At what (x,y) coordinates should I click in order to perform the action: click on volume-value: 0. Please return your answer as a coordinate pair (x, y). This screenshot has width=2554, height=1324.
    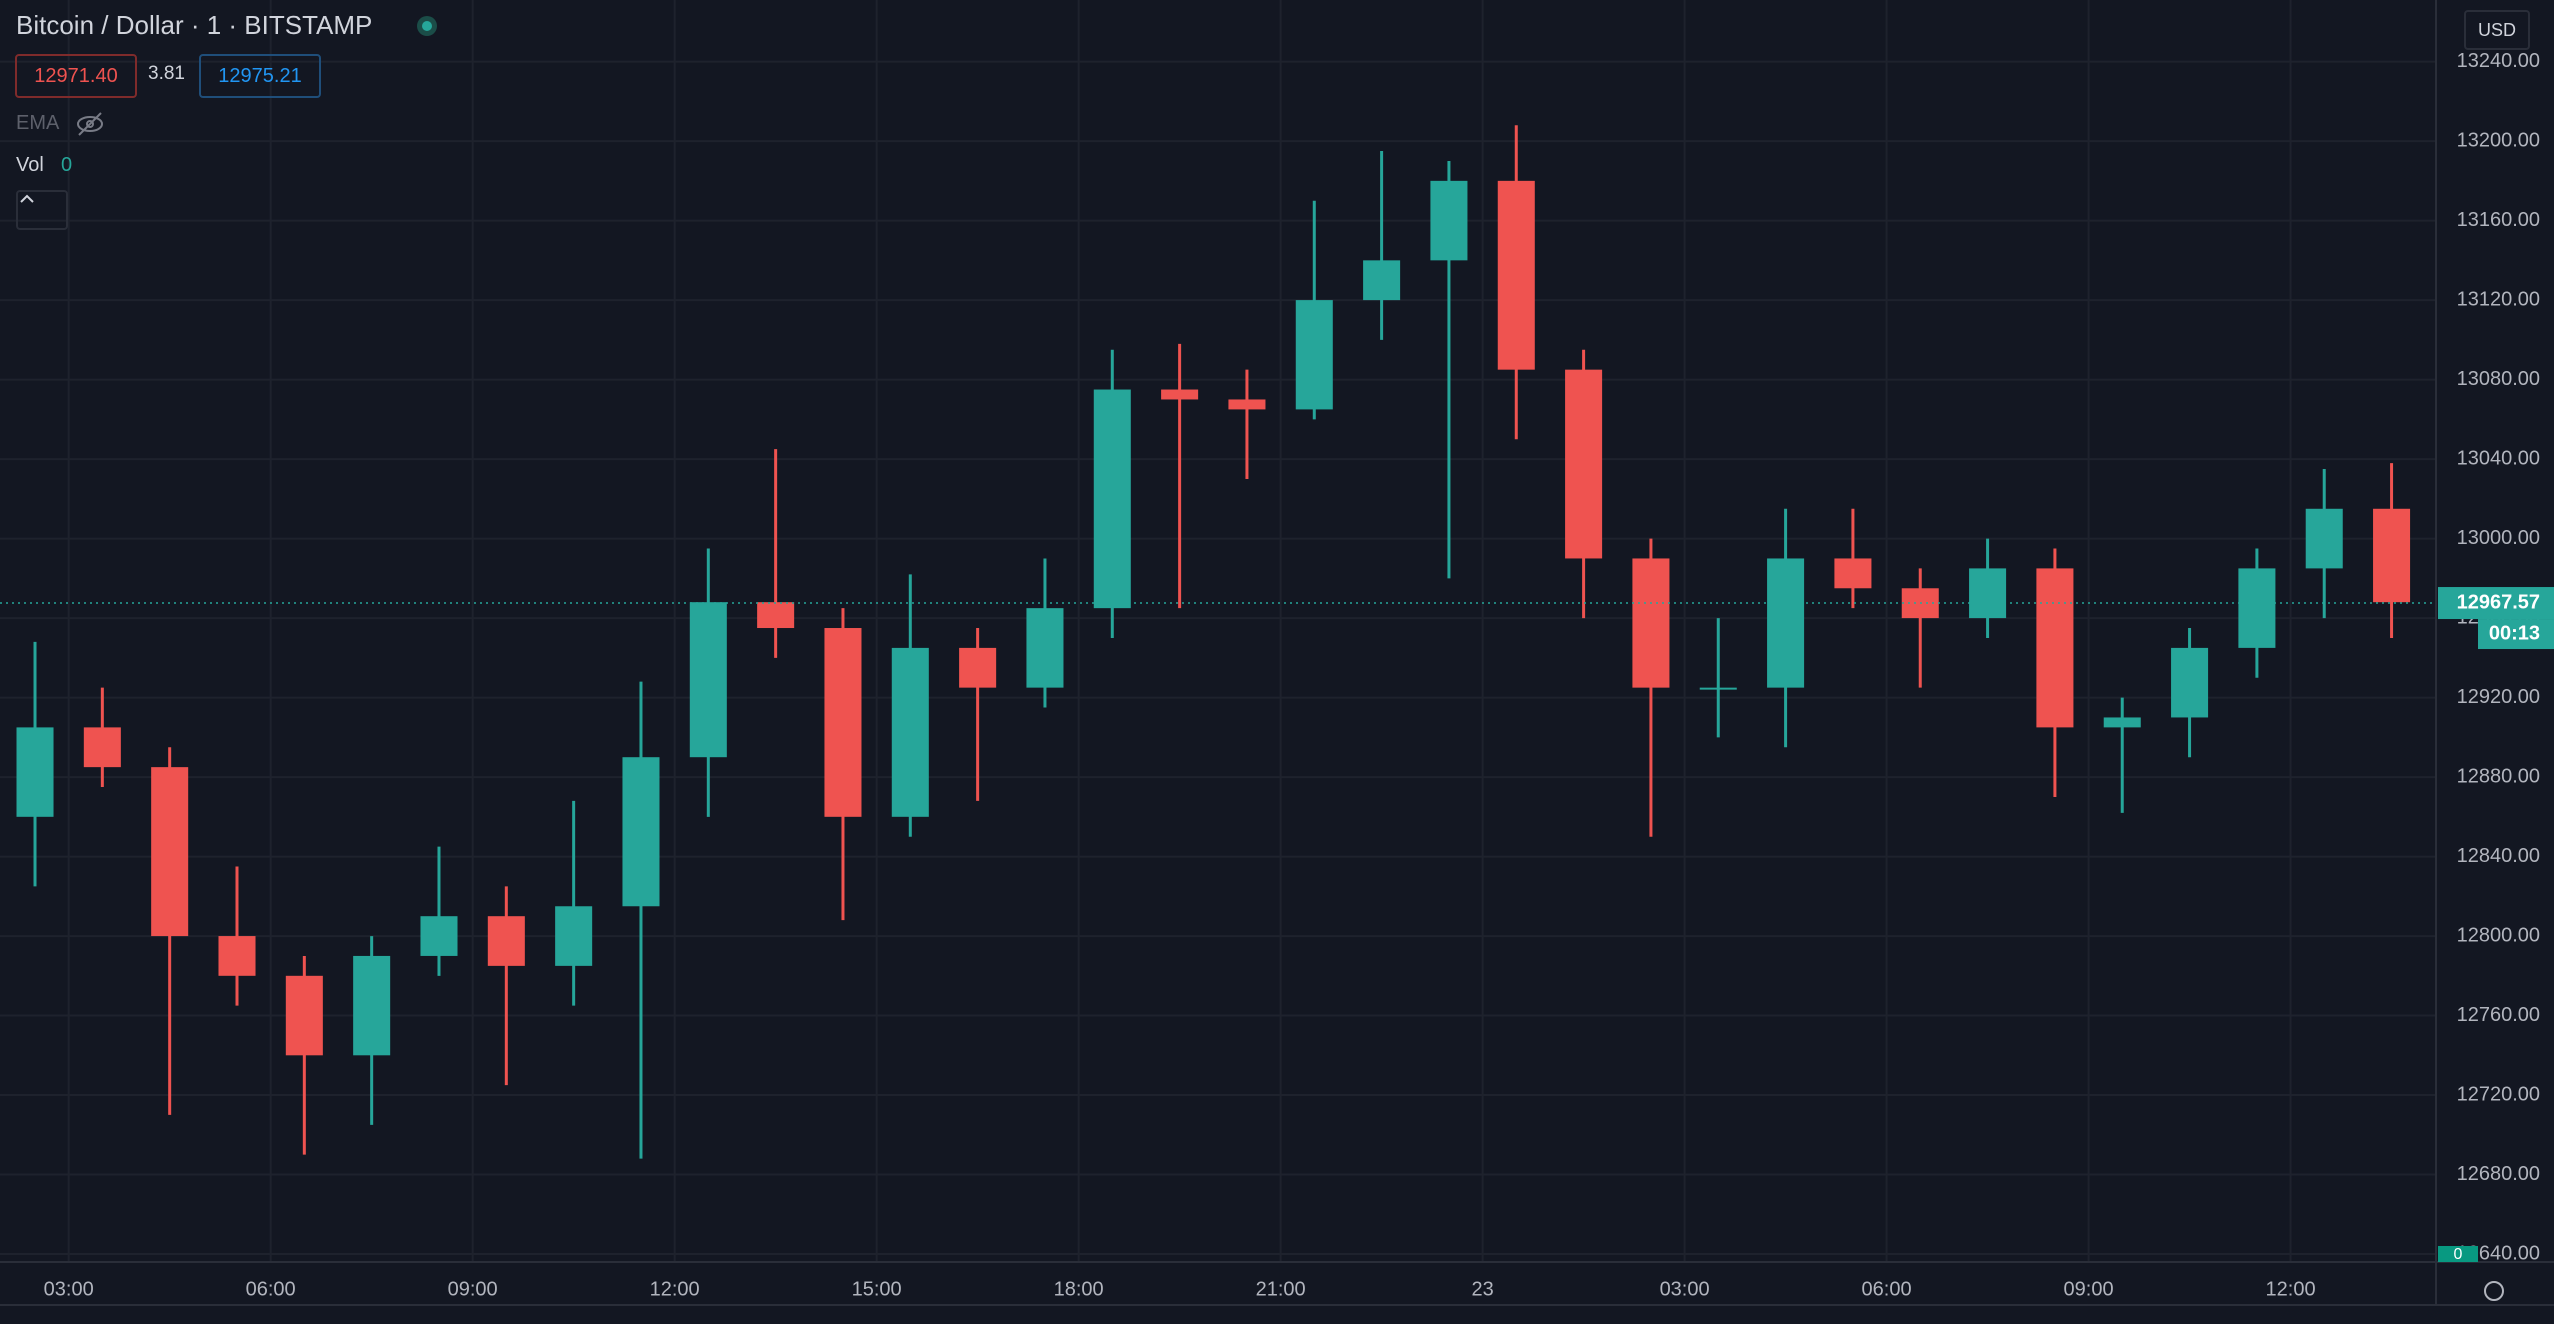
    Looking at the image, I should click on (67, 165).